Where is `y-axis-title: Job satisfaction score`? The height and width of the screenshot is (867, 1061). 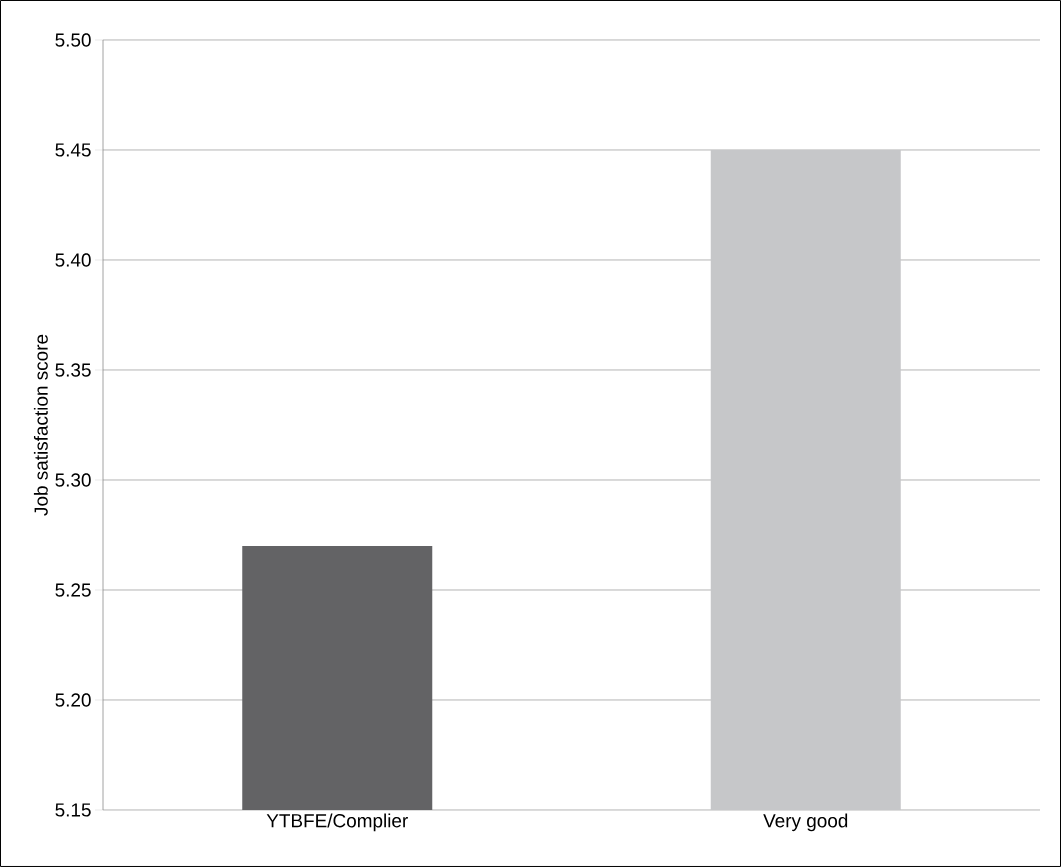
y-axis-title: Job satisfaction score is located at coordinates (40, 425).